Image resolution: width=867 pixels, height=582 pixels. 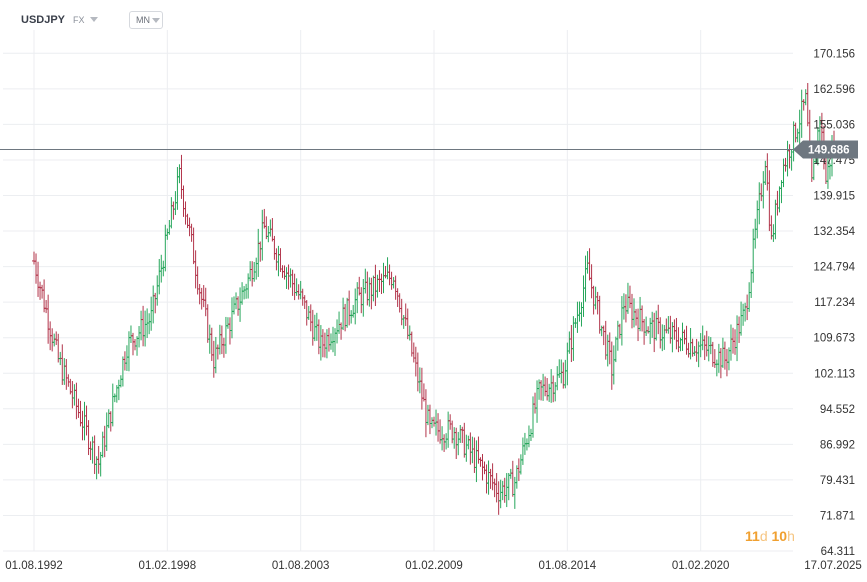 I want to click on y-tick-label: 162.596, so click(x=834, y=90).